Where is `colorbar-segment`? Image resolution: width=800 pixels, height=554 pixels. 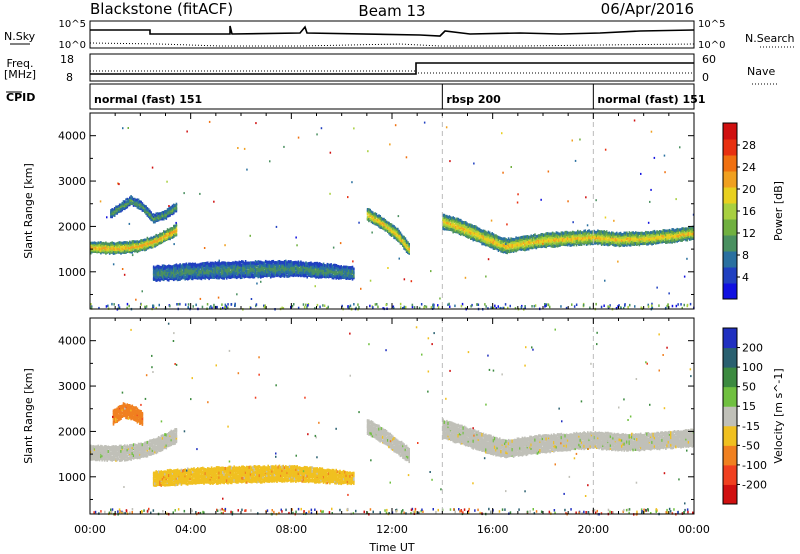 colorbar-segment is located at coordinates (730, 243).